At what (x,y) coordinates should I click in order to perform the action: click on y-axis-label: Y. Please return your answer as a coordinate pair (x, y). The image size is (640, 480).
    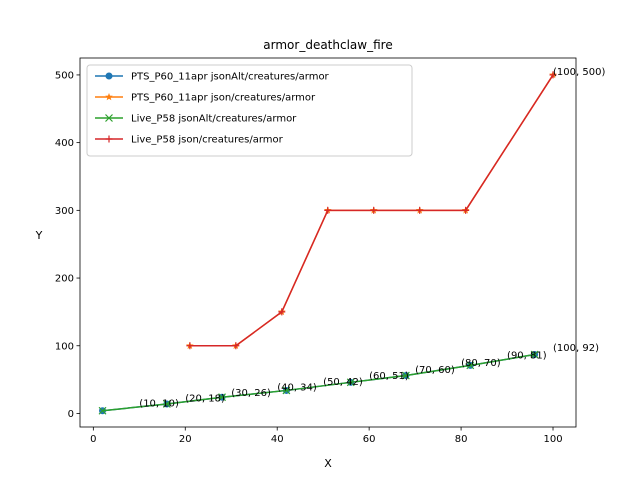
    Looking at the image, I should click on (39, 235).